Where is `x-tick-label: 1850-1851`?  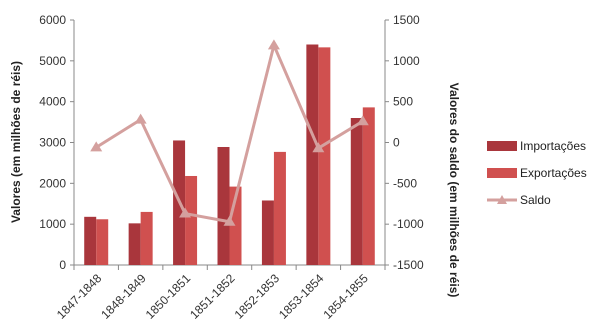
x-tick-label: 1850-1851 is located at coordinates (168, 296).